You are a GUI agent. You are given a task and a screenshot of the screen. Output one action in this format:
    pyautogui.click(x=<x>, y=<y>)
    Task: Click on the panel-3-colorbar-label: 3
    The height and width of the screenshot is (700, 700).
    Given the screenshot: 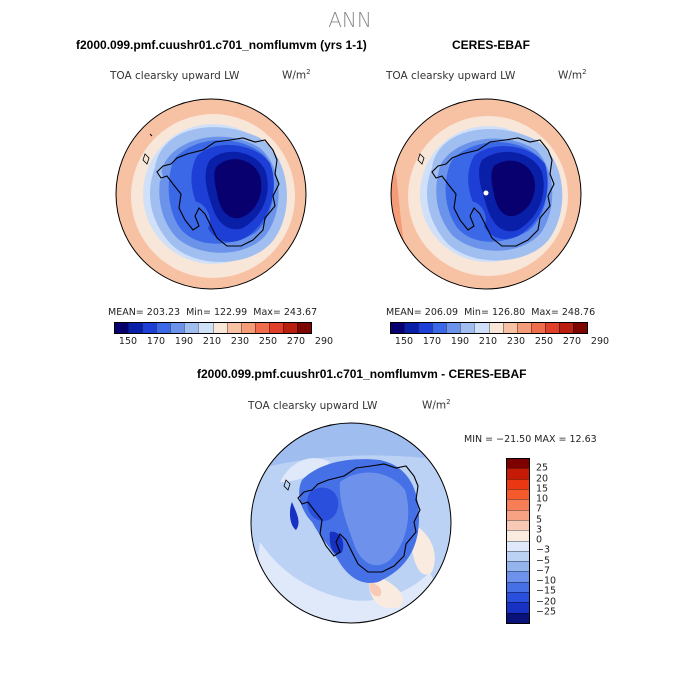 What is the action you would take?
    pyautogui.click(x=539, y=530)
    